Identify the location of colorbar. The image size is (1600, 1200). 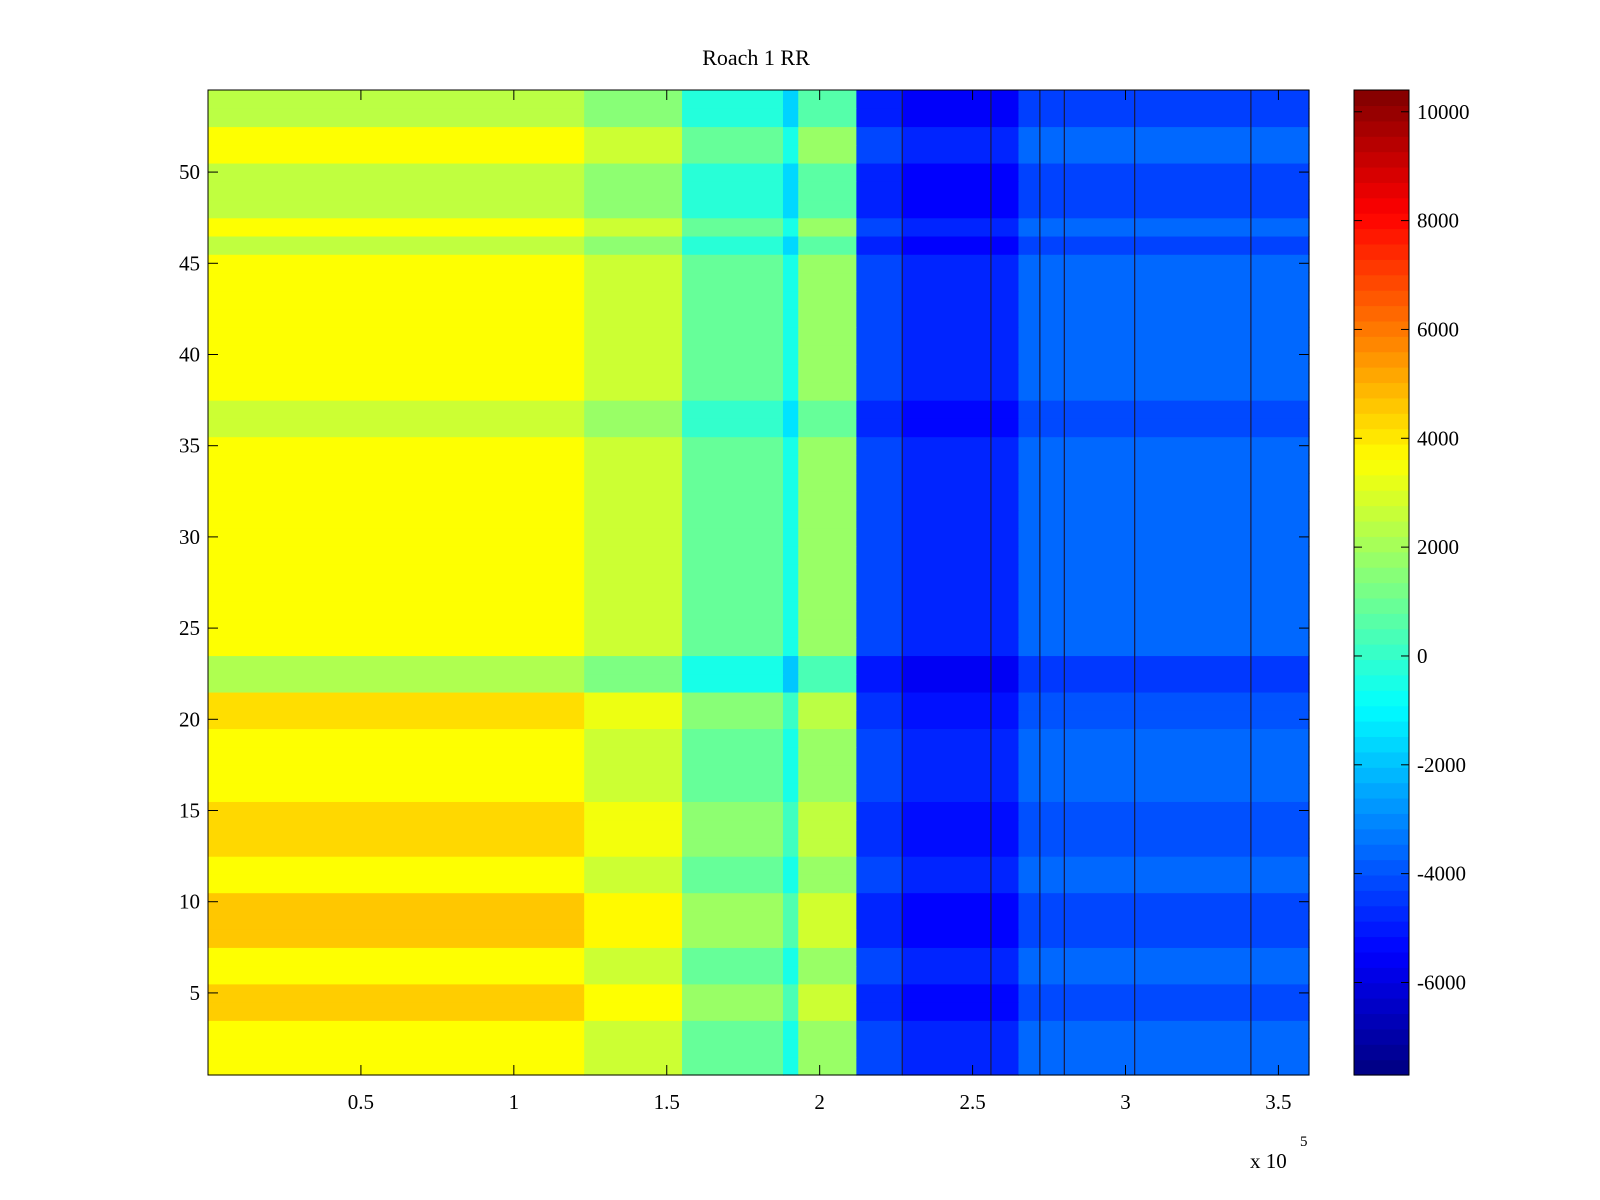
(1381, 583).